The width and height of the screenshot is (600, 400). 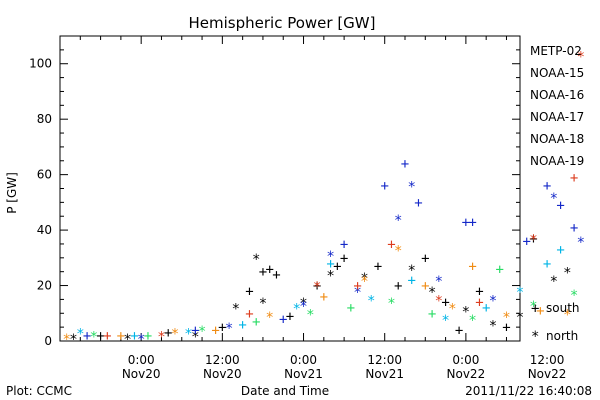 I want to click on legend-marker-symbol: *, so click(x=535, y=337).